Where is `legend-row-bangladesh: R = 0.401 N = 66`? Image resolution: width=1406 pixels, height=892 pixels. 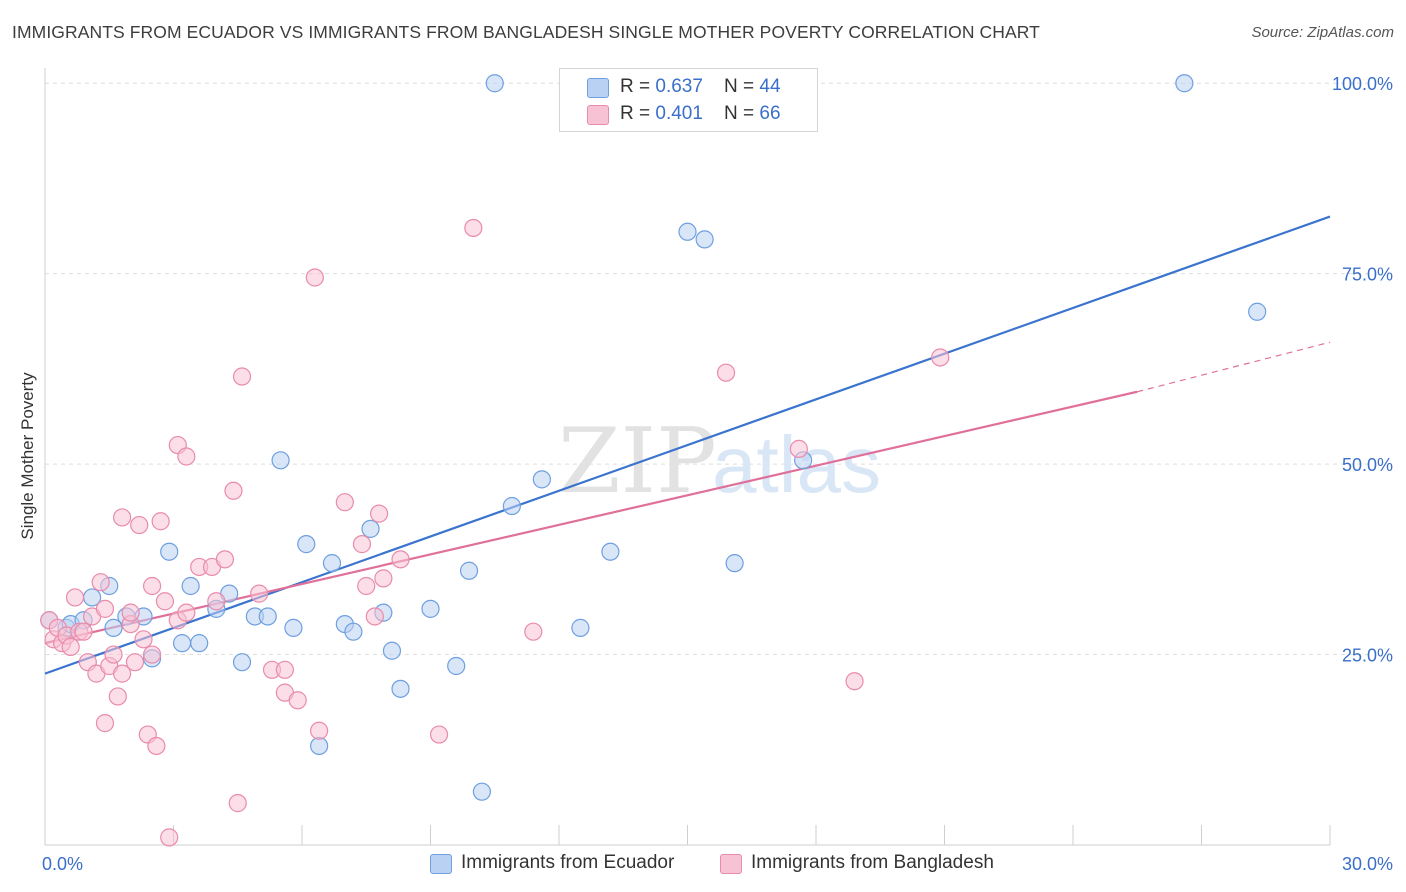
legend-row-bangladesh: R = 0.401 N = 66 is located at coordinates (688, 114).